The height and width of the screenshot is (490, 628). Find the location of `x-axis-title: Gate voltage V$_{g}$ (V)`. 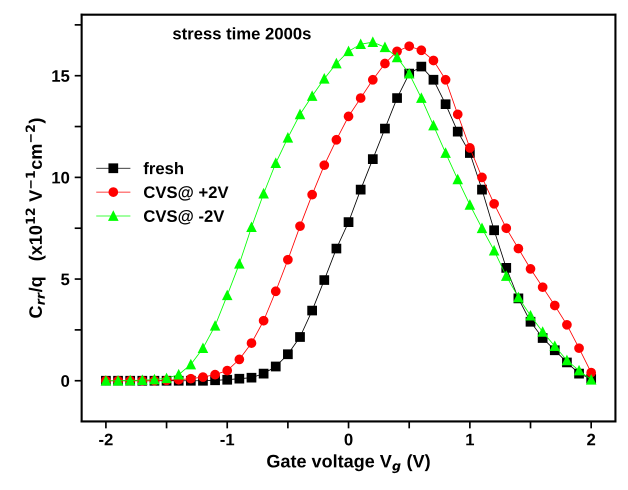

x-axis-title: Gate voltage V$_{g}$ (V) is located at coordinates (348, 464).